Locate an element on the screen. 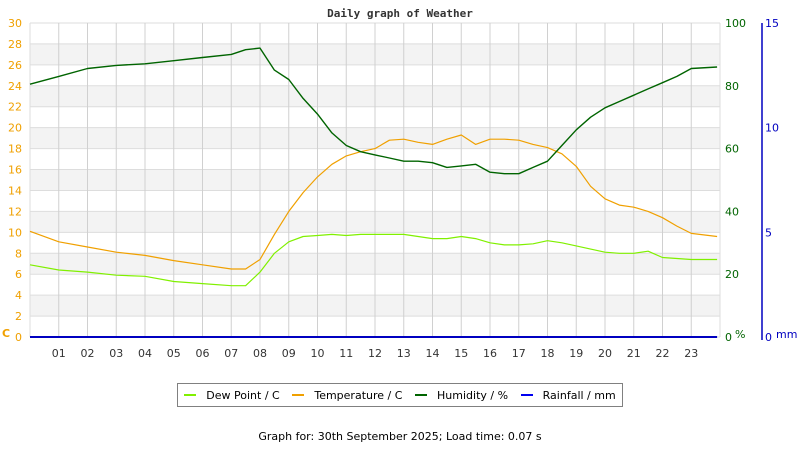  svg-text: 4 is located at coordinates (18, 295).